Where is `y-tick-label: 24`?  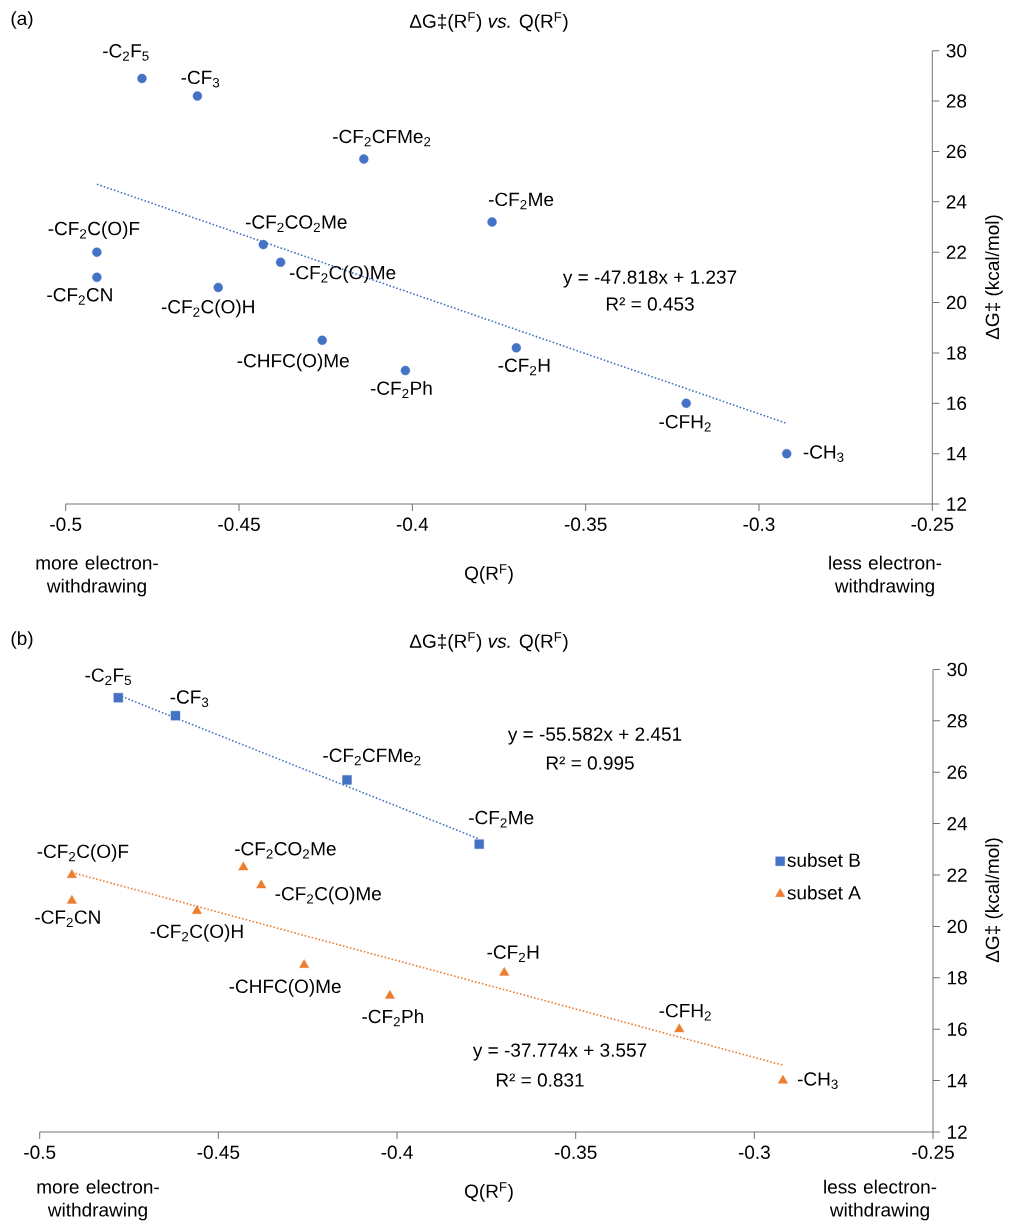
y-tick-label: 24 is located at coordinates (956, 202).